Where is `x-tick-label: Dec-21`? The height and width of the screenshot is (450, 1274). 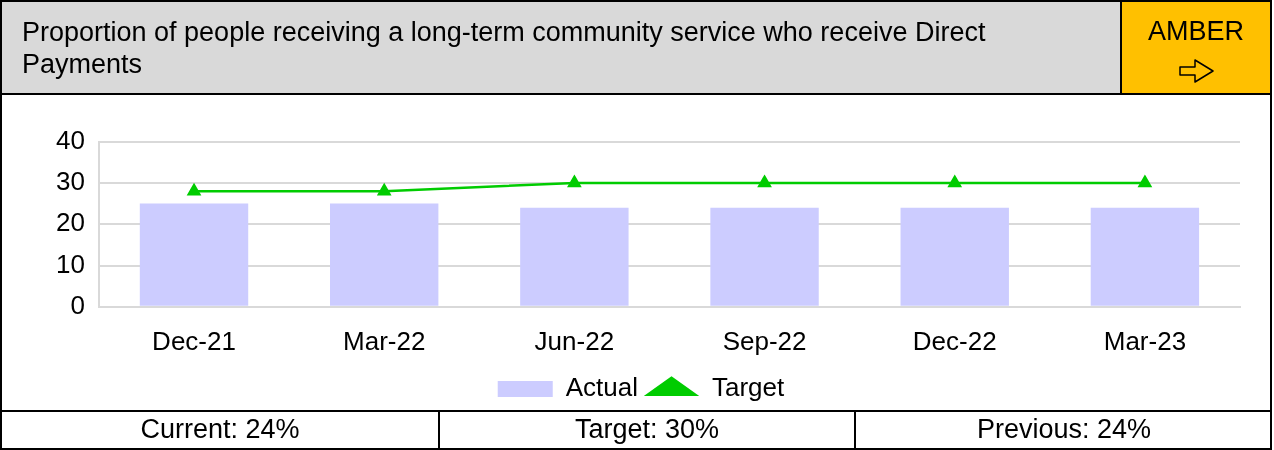
x-tick-label: Dec-21 is located at coordinates (194, 340).